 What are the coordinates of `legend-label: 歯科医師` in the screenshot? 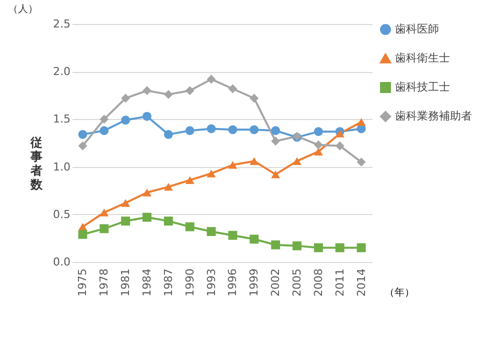 It's located at (417, 29).